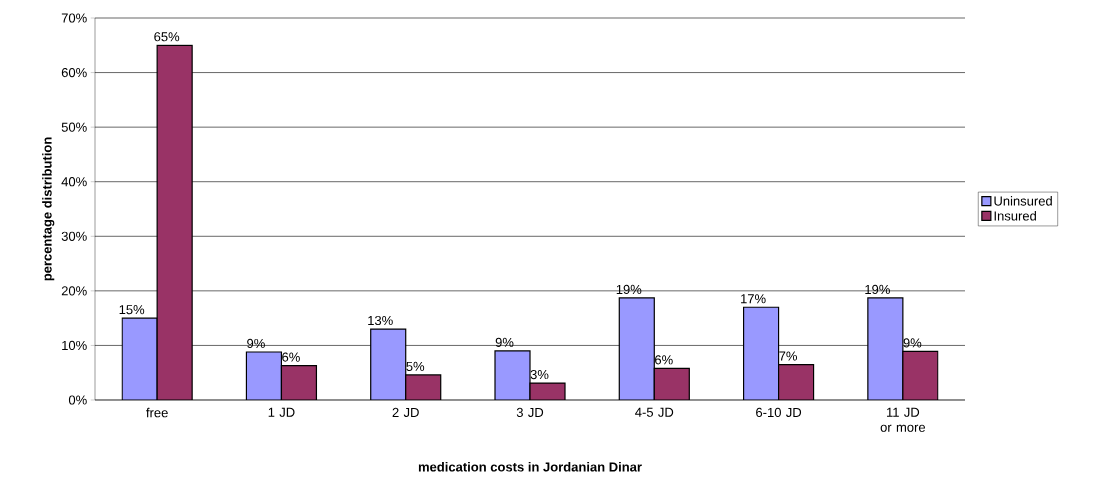 The image size is (1102, 503). What do you see at coordinates (74, 182) in the screenshot?
I see `y-tick-label: 40%` at bounding box center [74, 182].